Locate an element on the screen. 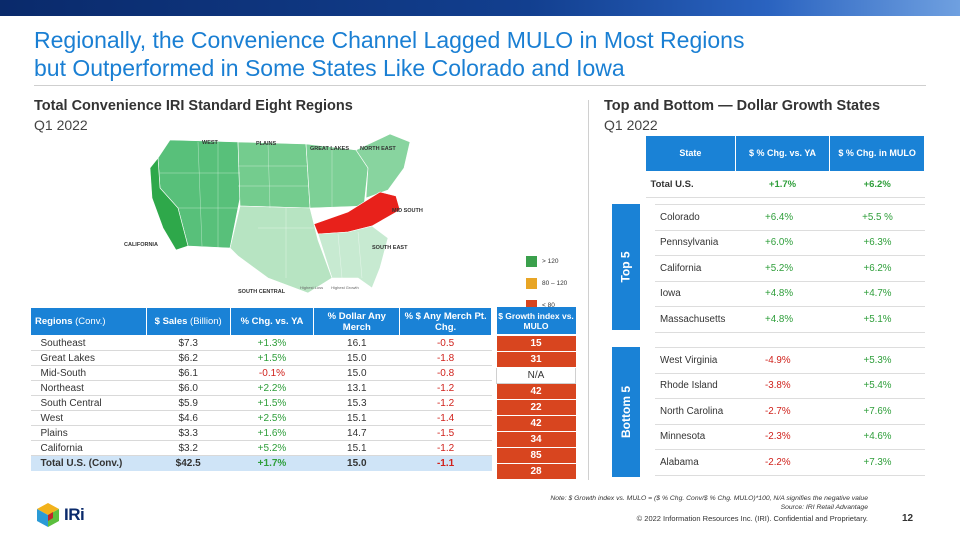 This screenshot has width=960, height=540. table-row: California +5.2% +6.2% is located at coordinates (790, 268).